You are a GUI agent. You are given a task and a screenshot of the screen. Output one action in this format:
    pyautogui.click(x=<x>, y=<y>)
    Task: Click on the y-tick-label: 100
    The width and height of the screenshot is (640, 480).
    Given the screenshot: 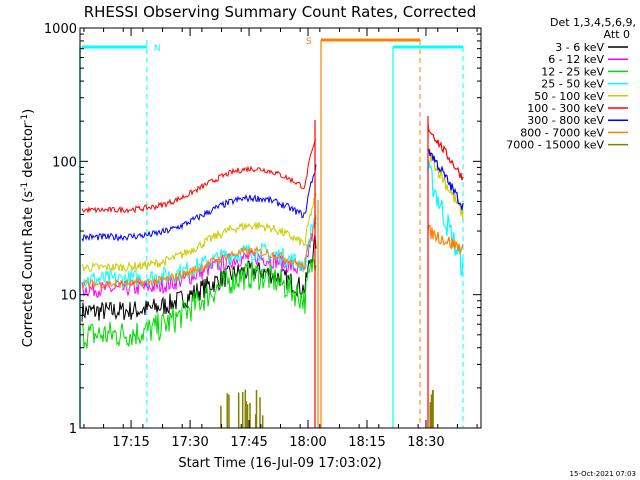 What is the action you would take?
    pyautogui.click(x=64, y=162)
    